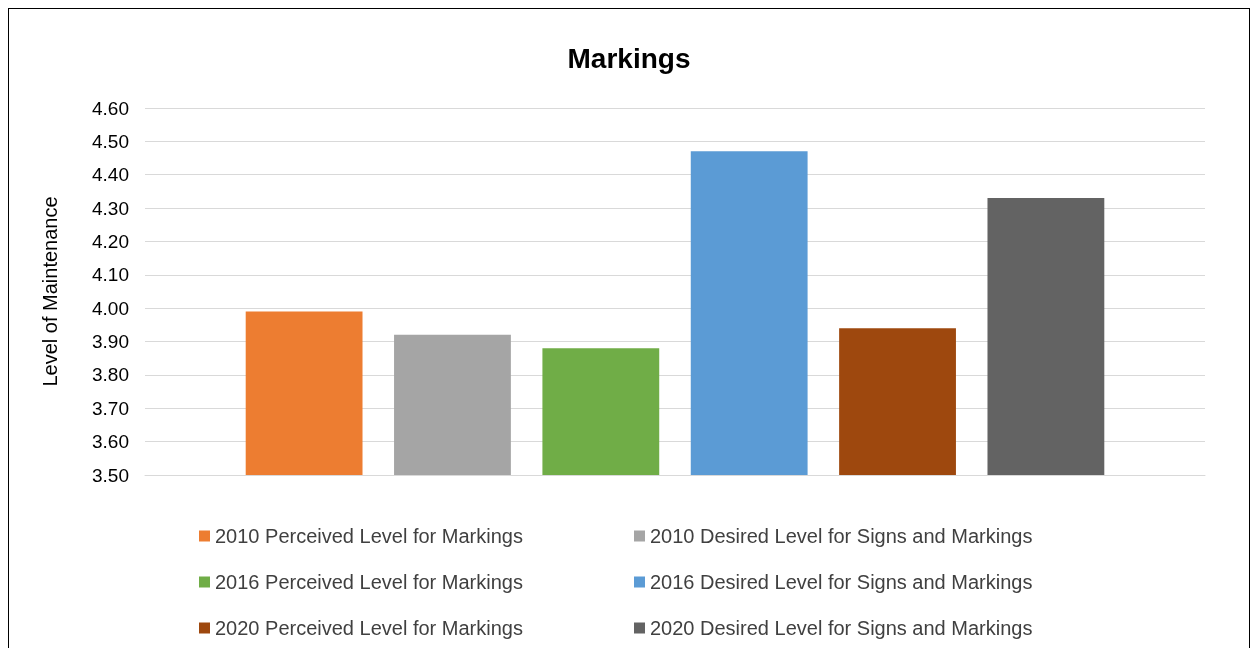 This screenshot has width=1252, height=648. Describe the element at coordinates (110, 342) in the screenshot. I see `y-tick-label: 3.90` at that location.